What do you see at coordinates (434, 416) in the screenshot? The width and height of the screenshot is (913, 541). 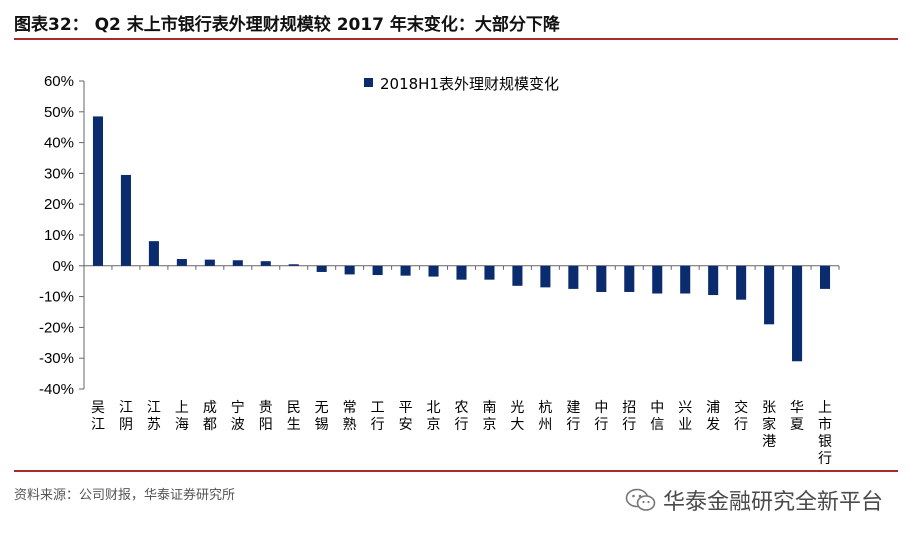 I see `x-tick-label: 北京` at bounding box center [434, 416].